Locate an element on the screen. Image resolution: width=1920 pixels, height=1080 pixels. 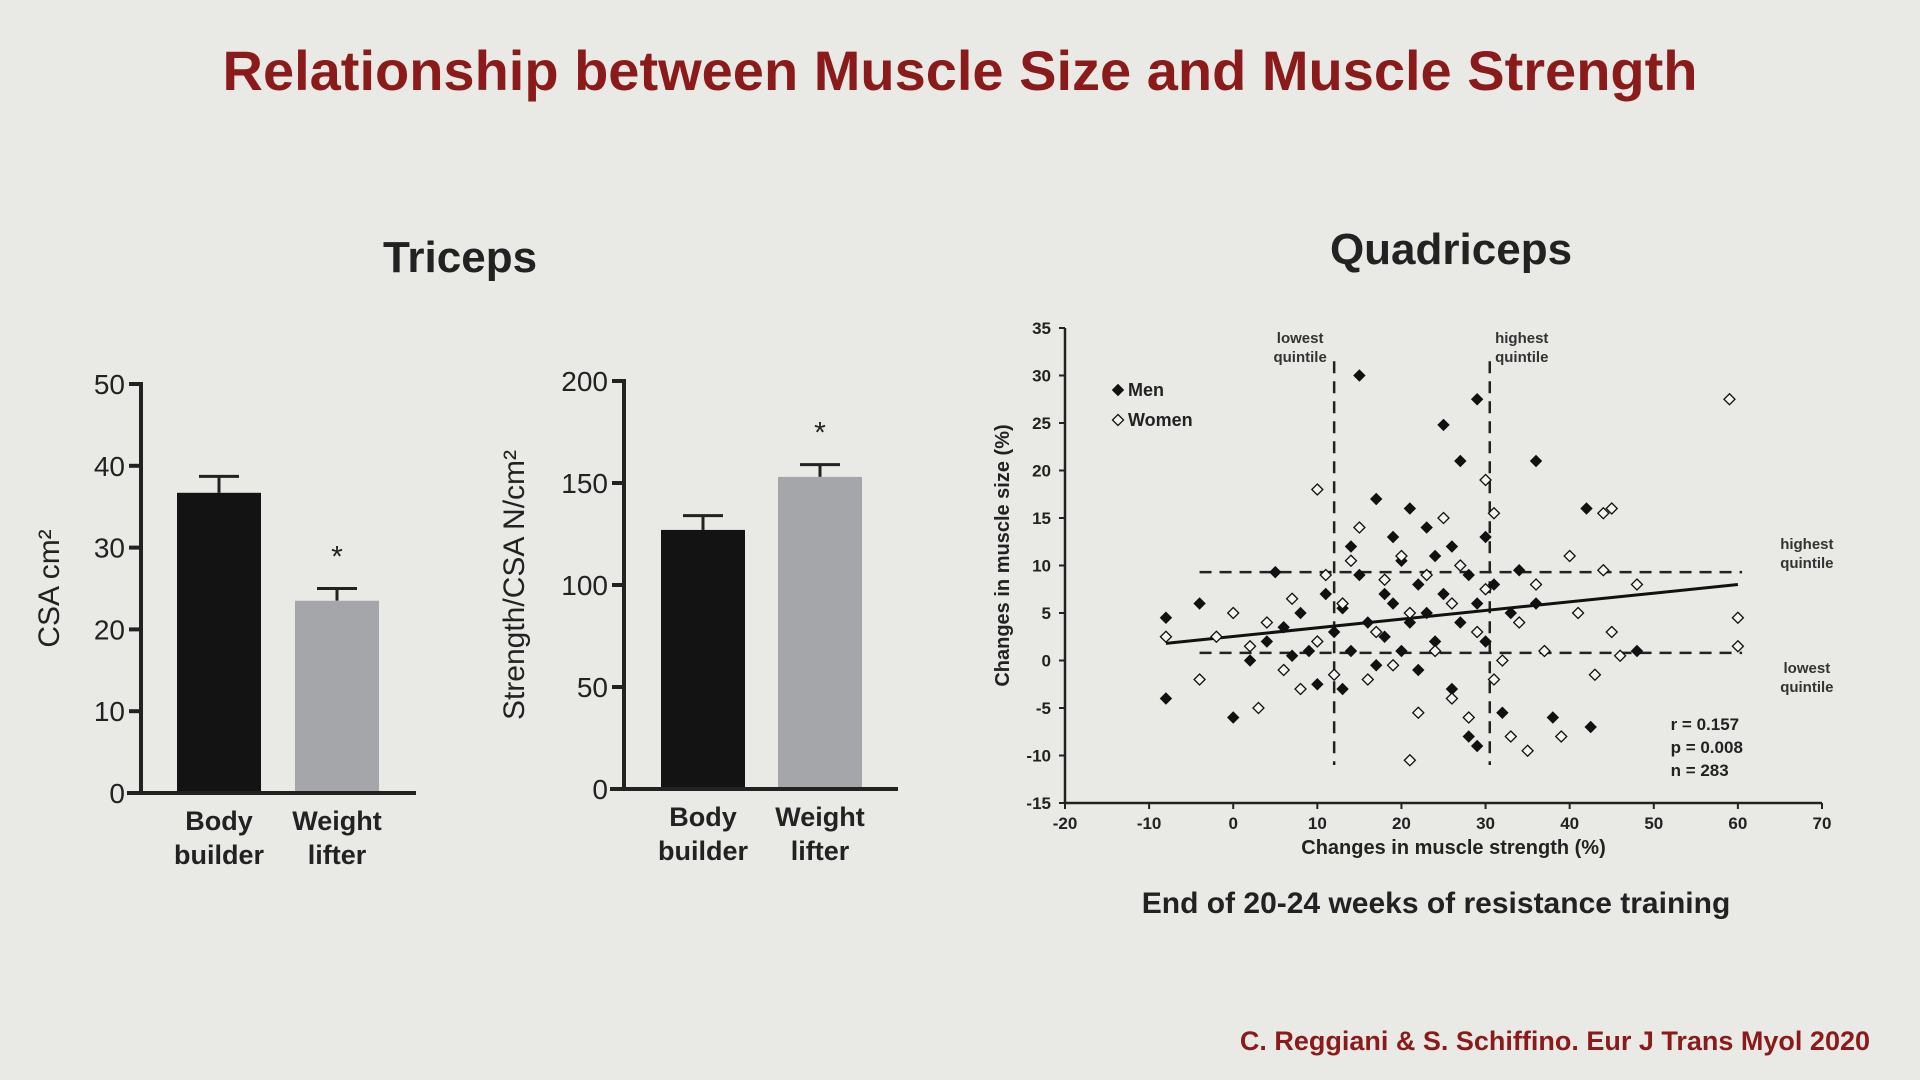
y-axis-label: Changes in muscle size (%) is located at coordinates (1003, 555).